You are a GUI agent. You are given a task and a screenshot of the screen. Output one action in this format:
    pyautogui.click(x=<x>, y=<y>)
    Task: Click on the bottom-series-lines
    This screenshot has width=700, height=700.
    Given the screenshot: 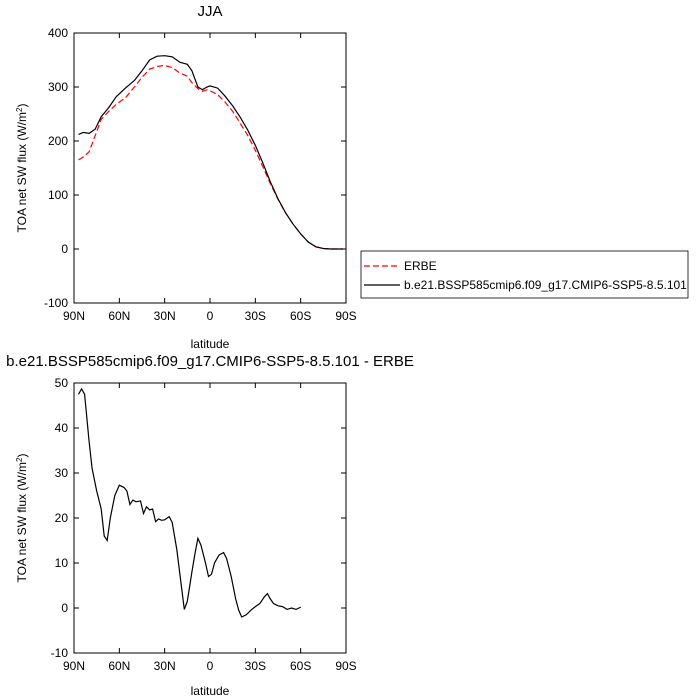 What is the action you would take?
    pyautogui.click(x=189, y=502)
    